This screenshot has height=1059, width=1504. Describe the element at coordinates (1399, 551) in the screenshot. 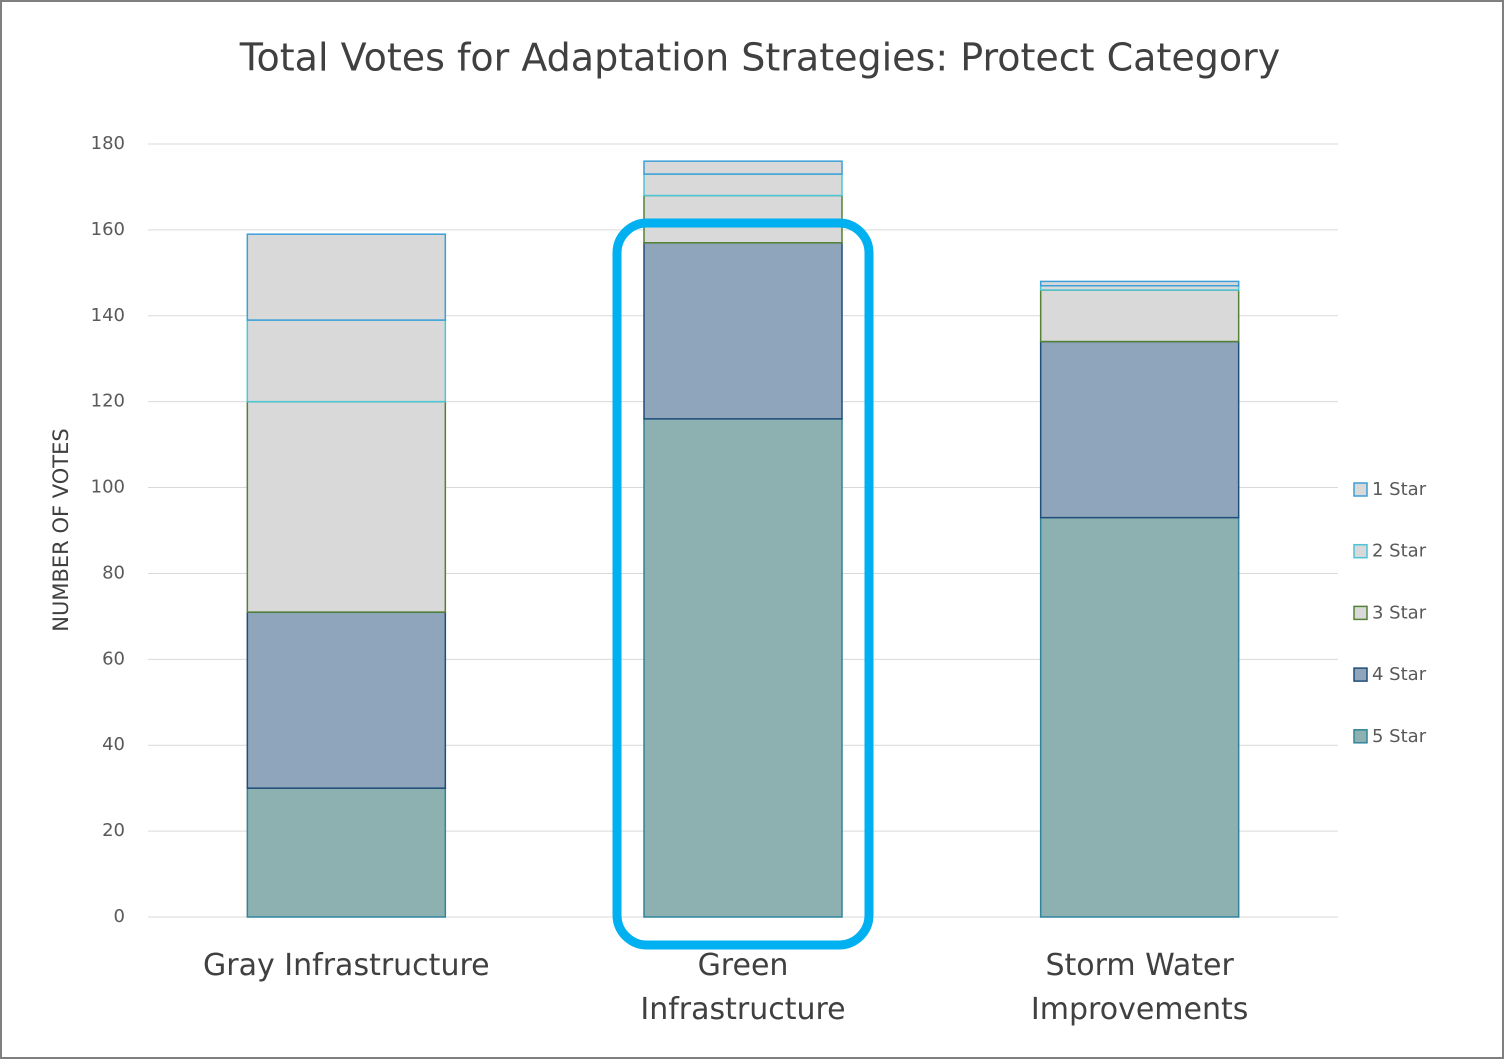

I see `legend-label: 2 Star` at that location.